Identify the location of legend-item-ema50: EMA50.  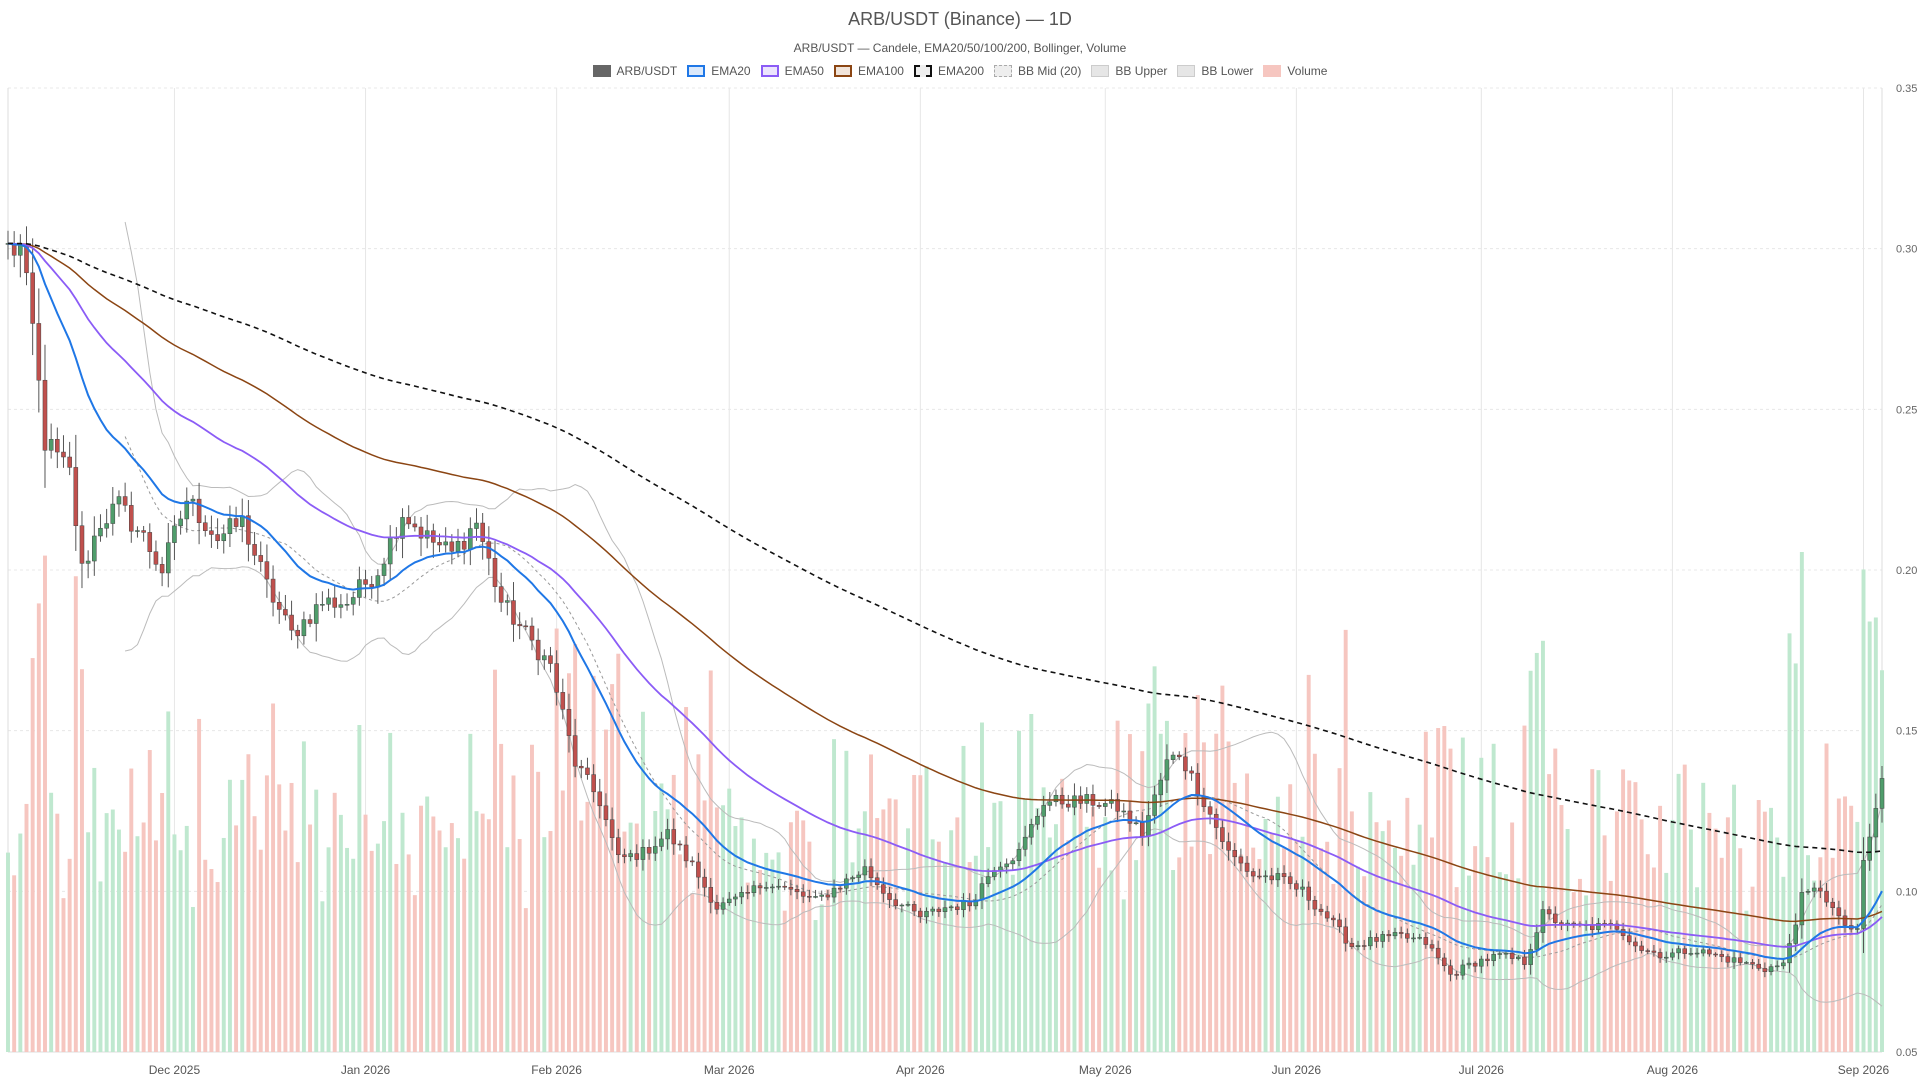
(792, 71).